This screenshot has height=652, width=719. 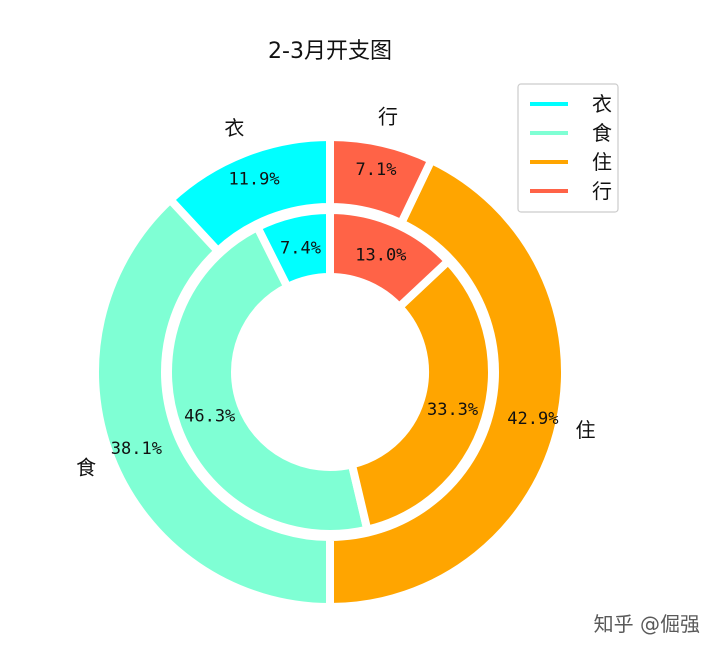 What do you see at coordinates (234, 128) in the screenshot?
I see `category-label-1: 衣` at bounding box center [234, 128].